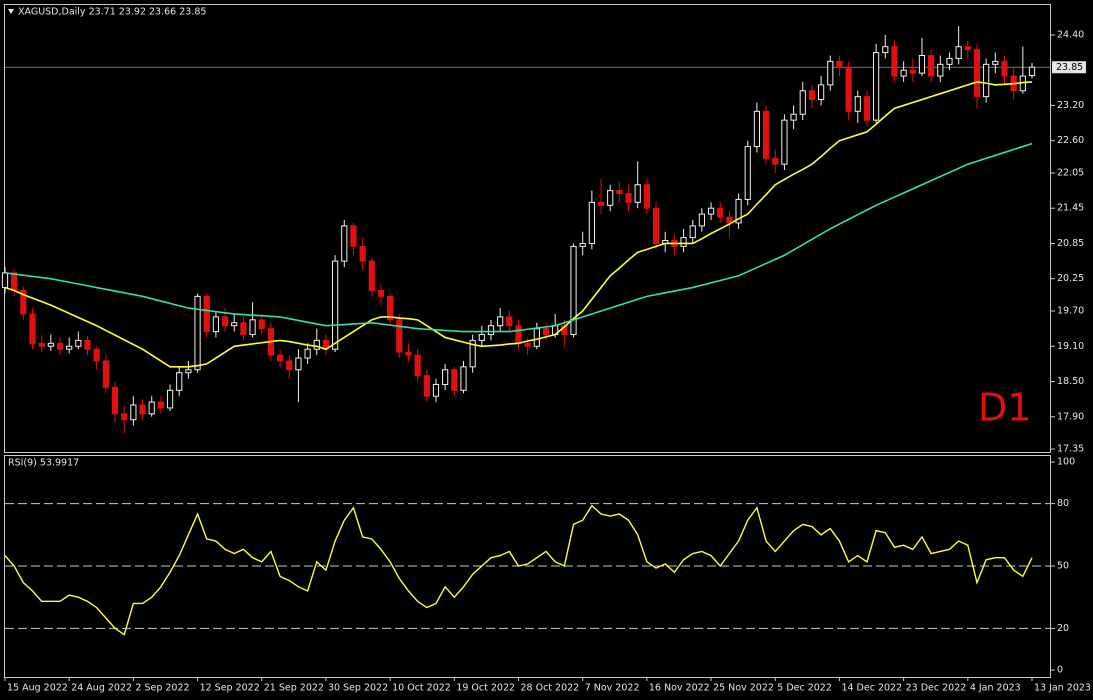  What do you see at coordinates (1070, 311) in the screenshot?
I see `y-tick-label: 19.70` at bounding box center [1070, 311].